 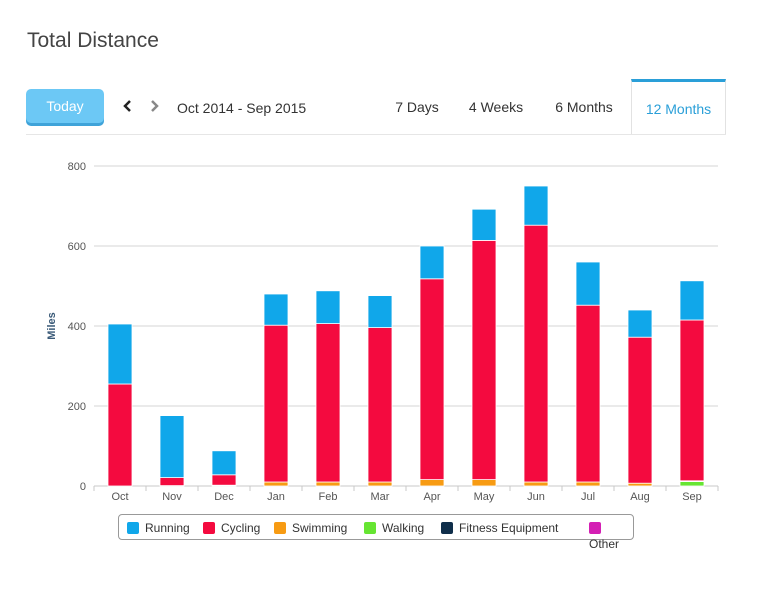 I want to click on chevron-right-icon, so click(x=155, y=106).